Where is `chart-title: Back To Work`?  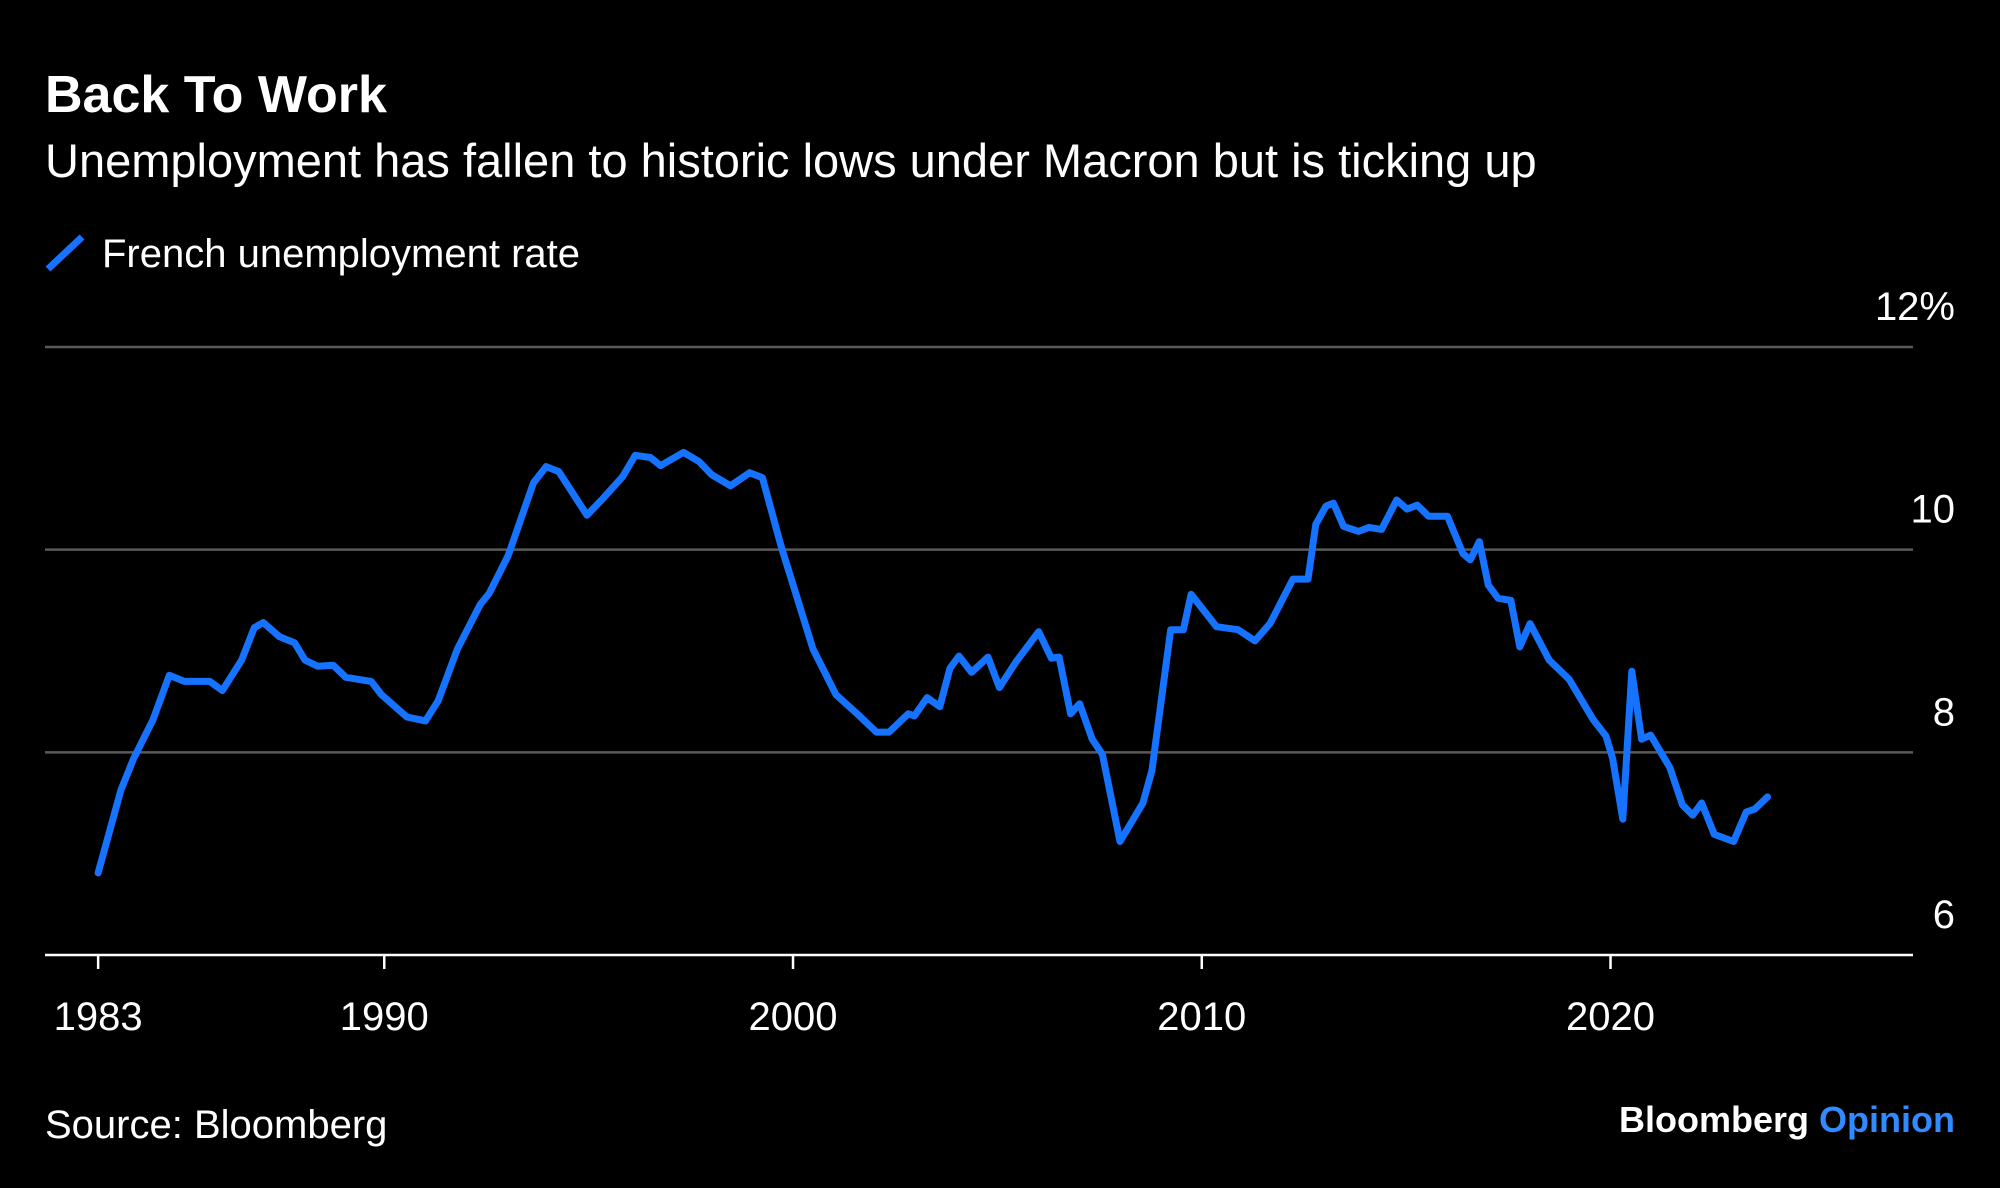 chart-title: Back To Work is located at coordinates (216, 95).